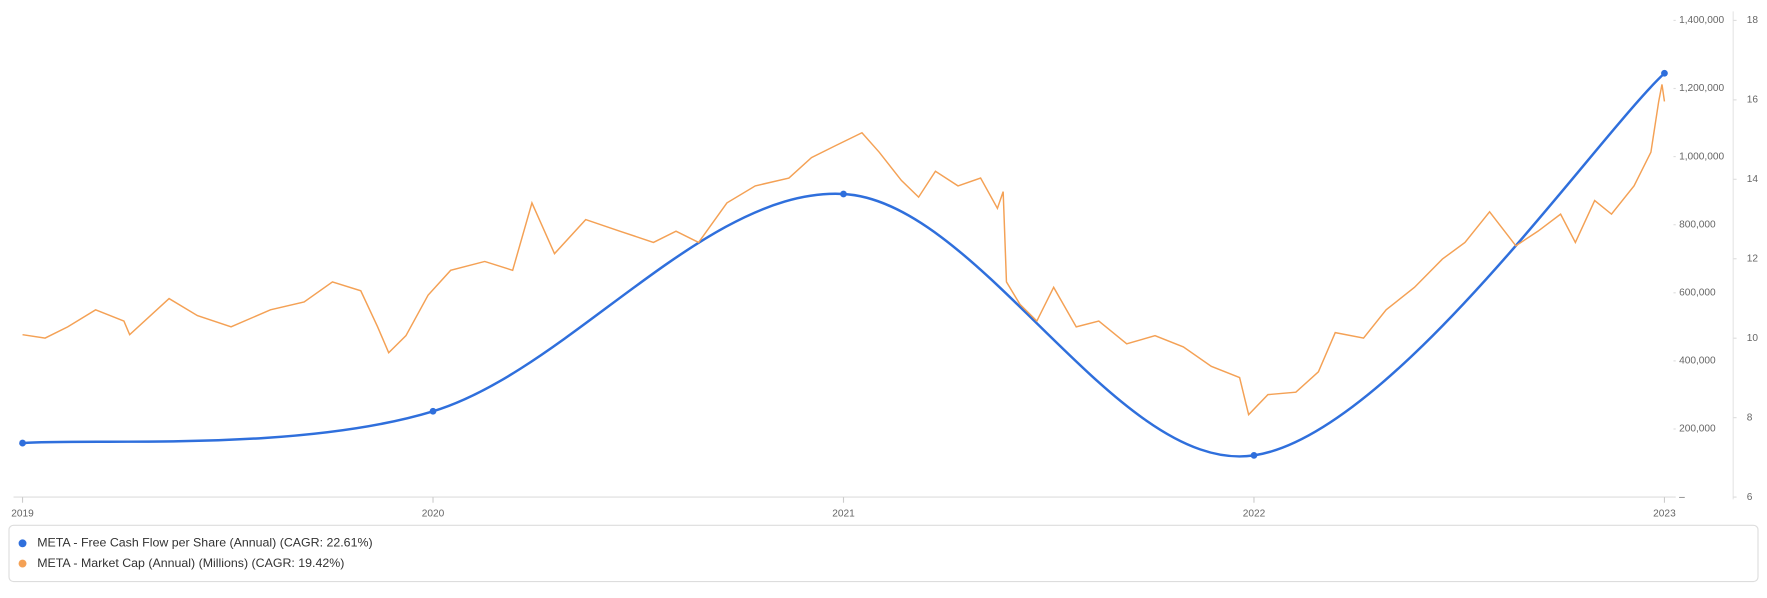 Image resolution: width=1767 pixels, height=598 pixels. Describe the element at coordinates (1254, 514) in the screenshot. I see `x-tick-label: 2022` at that location.